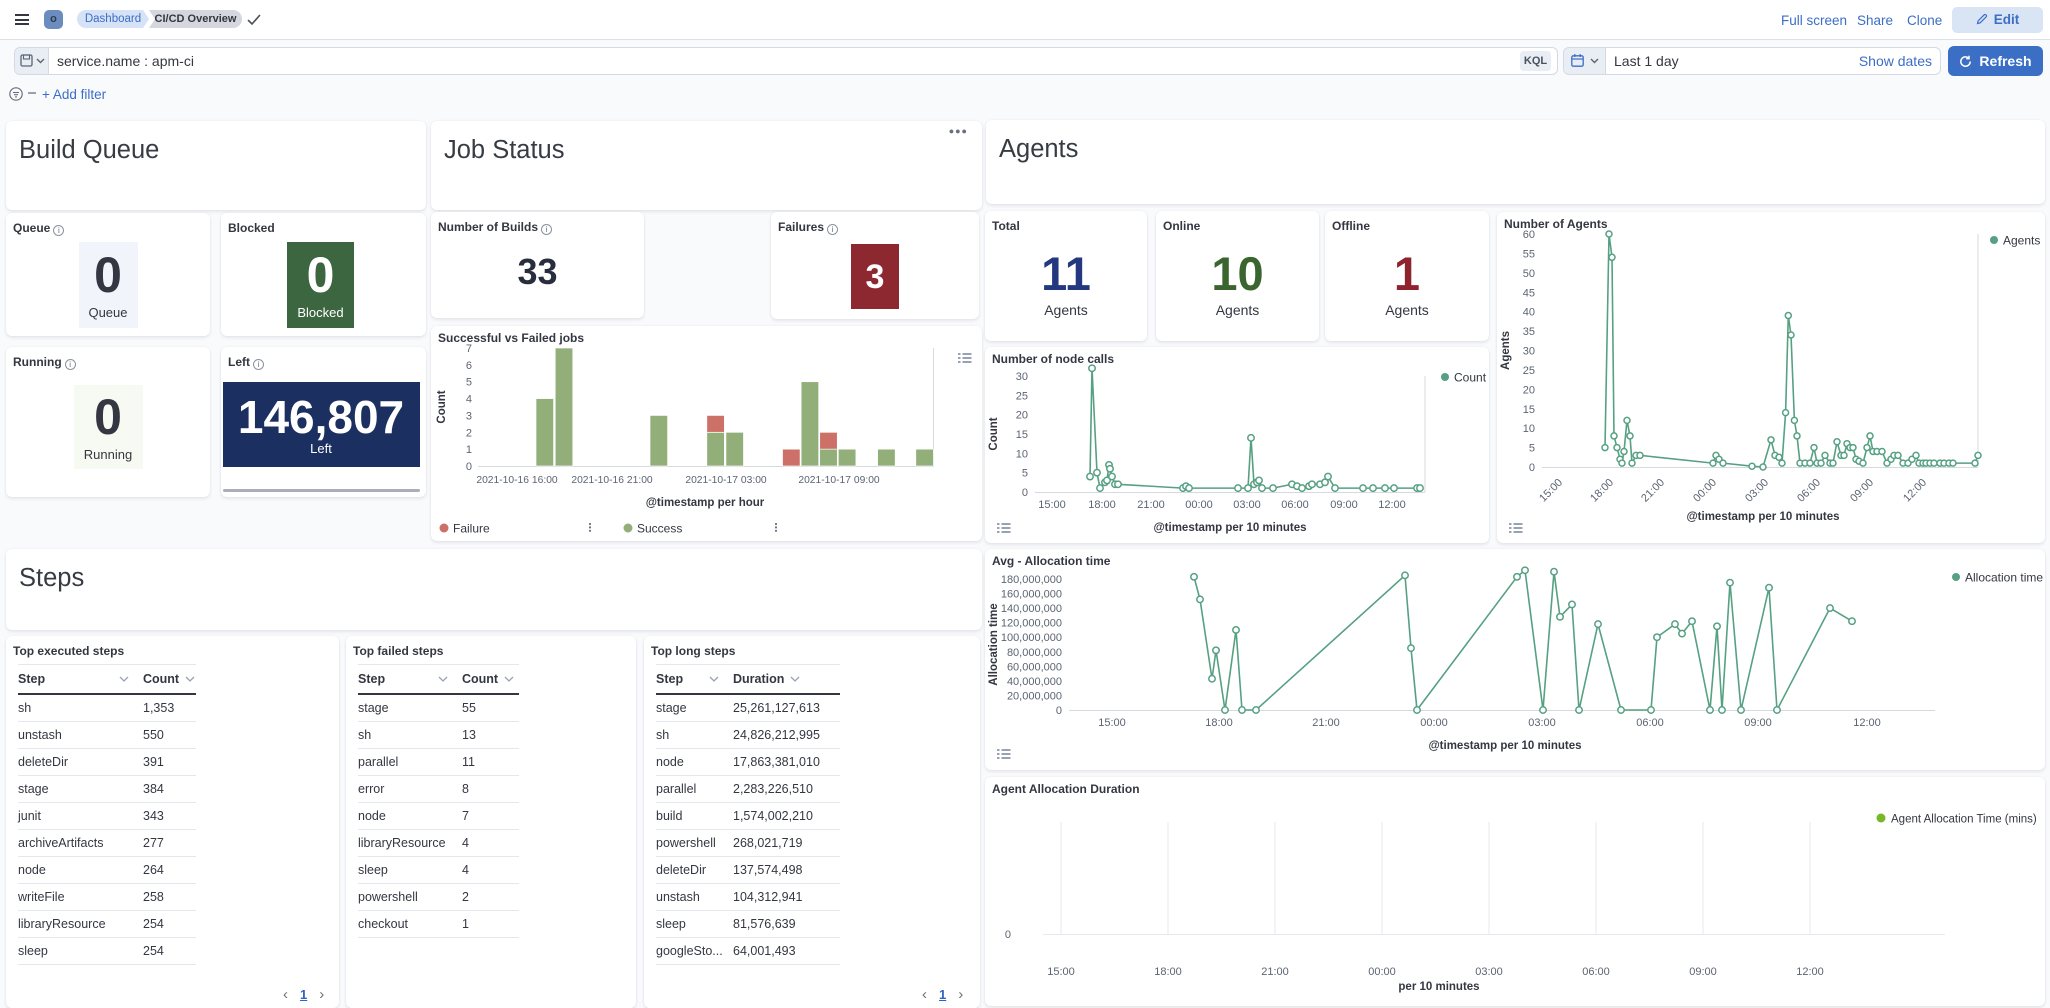 The height and width of the screenshot is (1008, 2050). Describe the element at coordinates (469, 433) in the screenshot. I see `svg-text: 2` at that location.